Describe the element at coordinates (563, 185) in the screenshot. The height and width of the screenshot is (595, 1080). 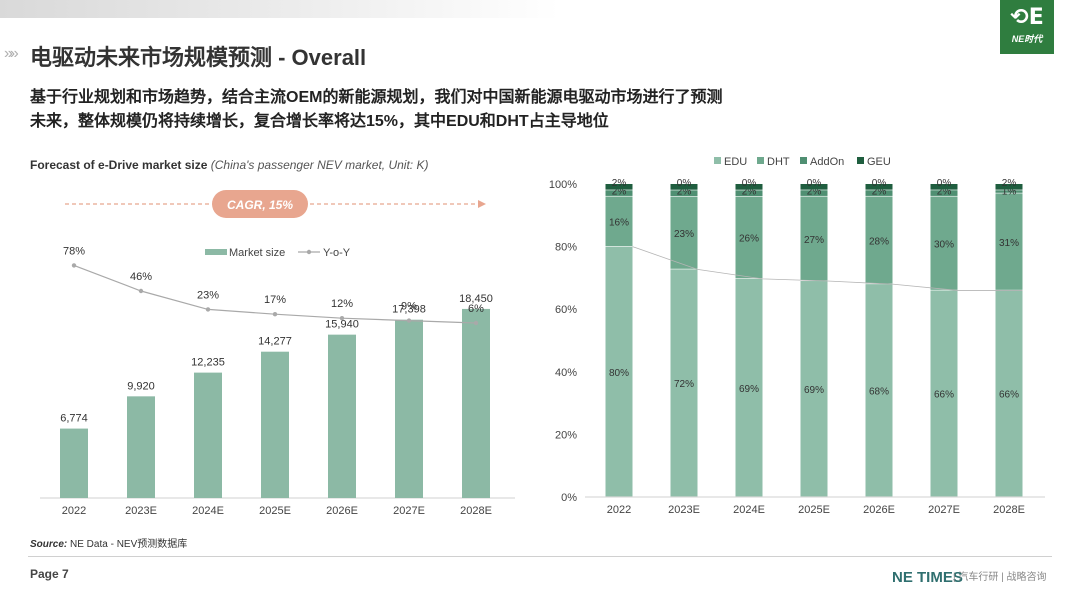
I see `y-tick-label: 100%` at that location.